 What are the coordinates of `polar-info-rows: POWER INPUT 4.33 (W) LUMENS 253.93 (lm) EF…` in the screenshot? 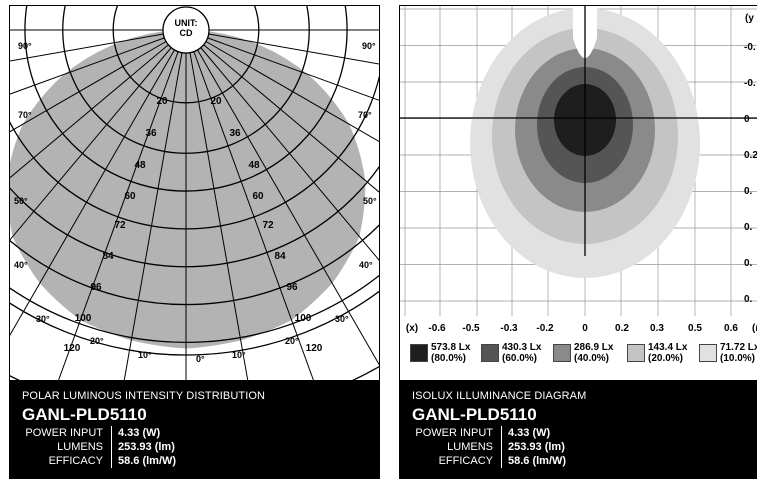 It's located at (99, 447).